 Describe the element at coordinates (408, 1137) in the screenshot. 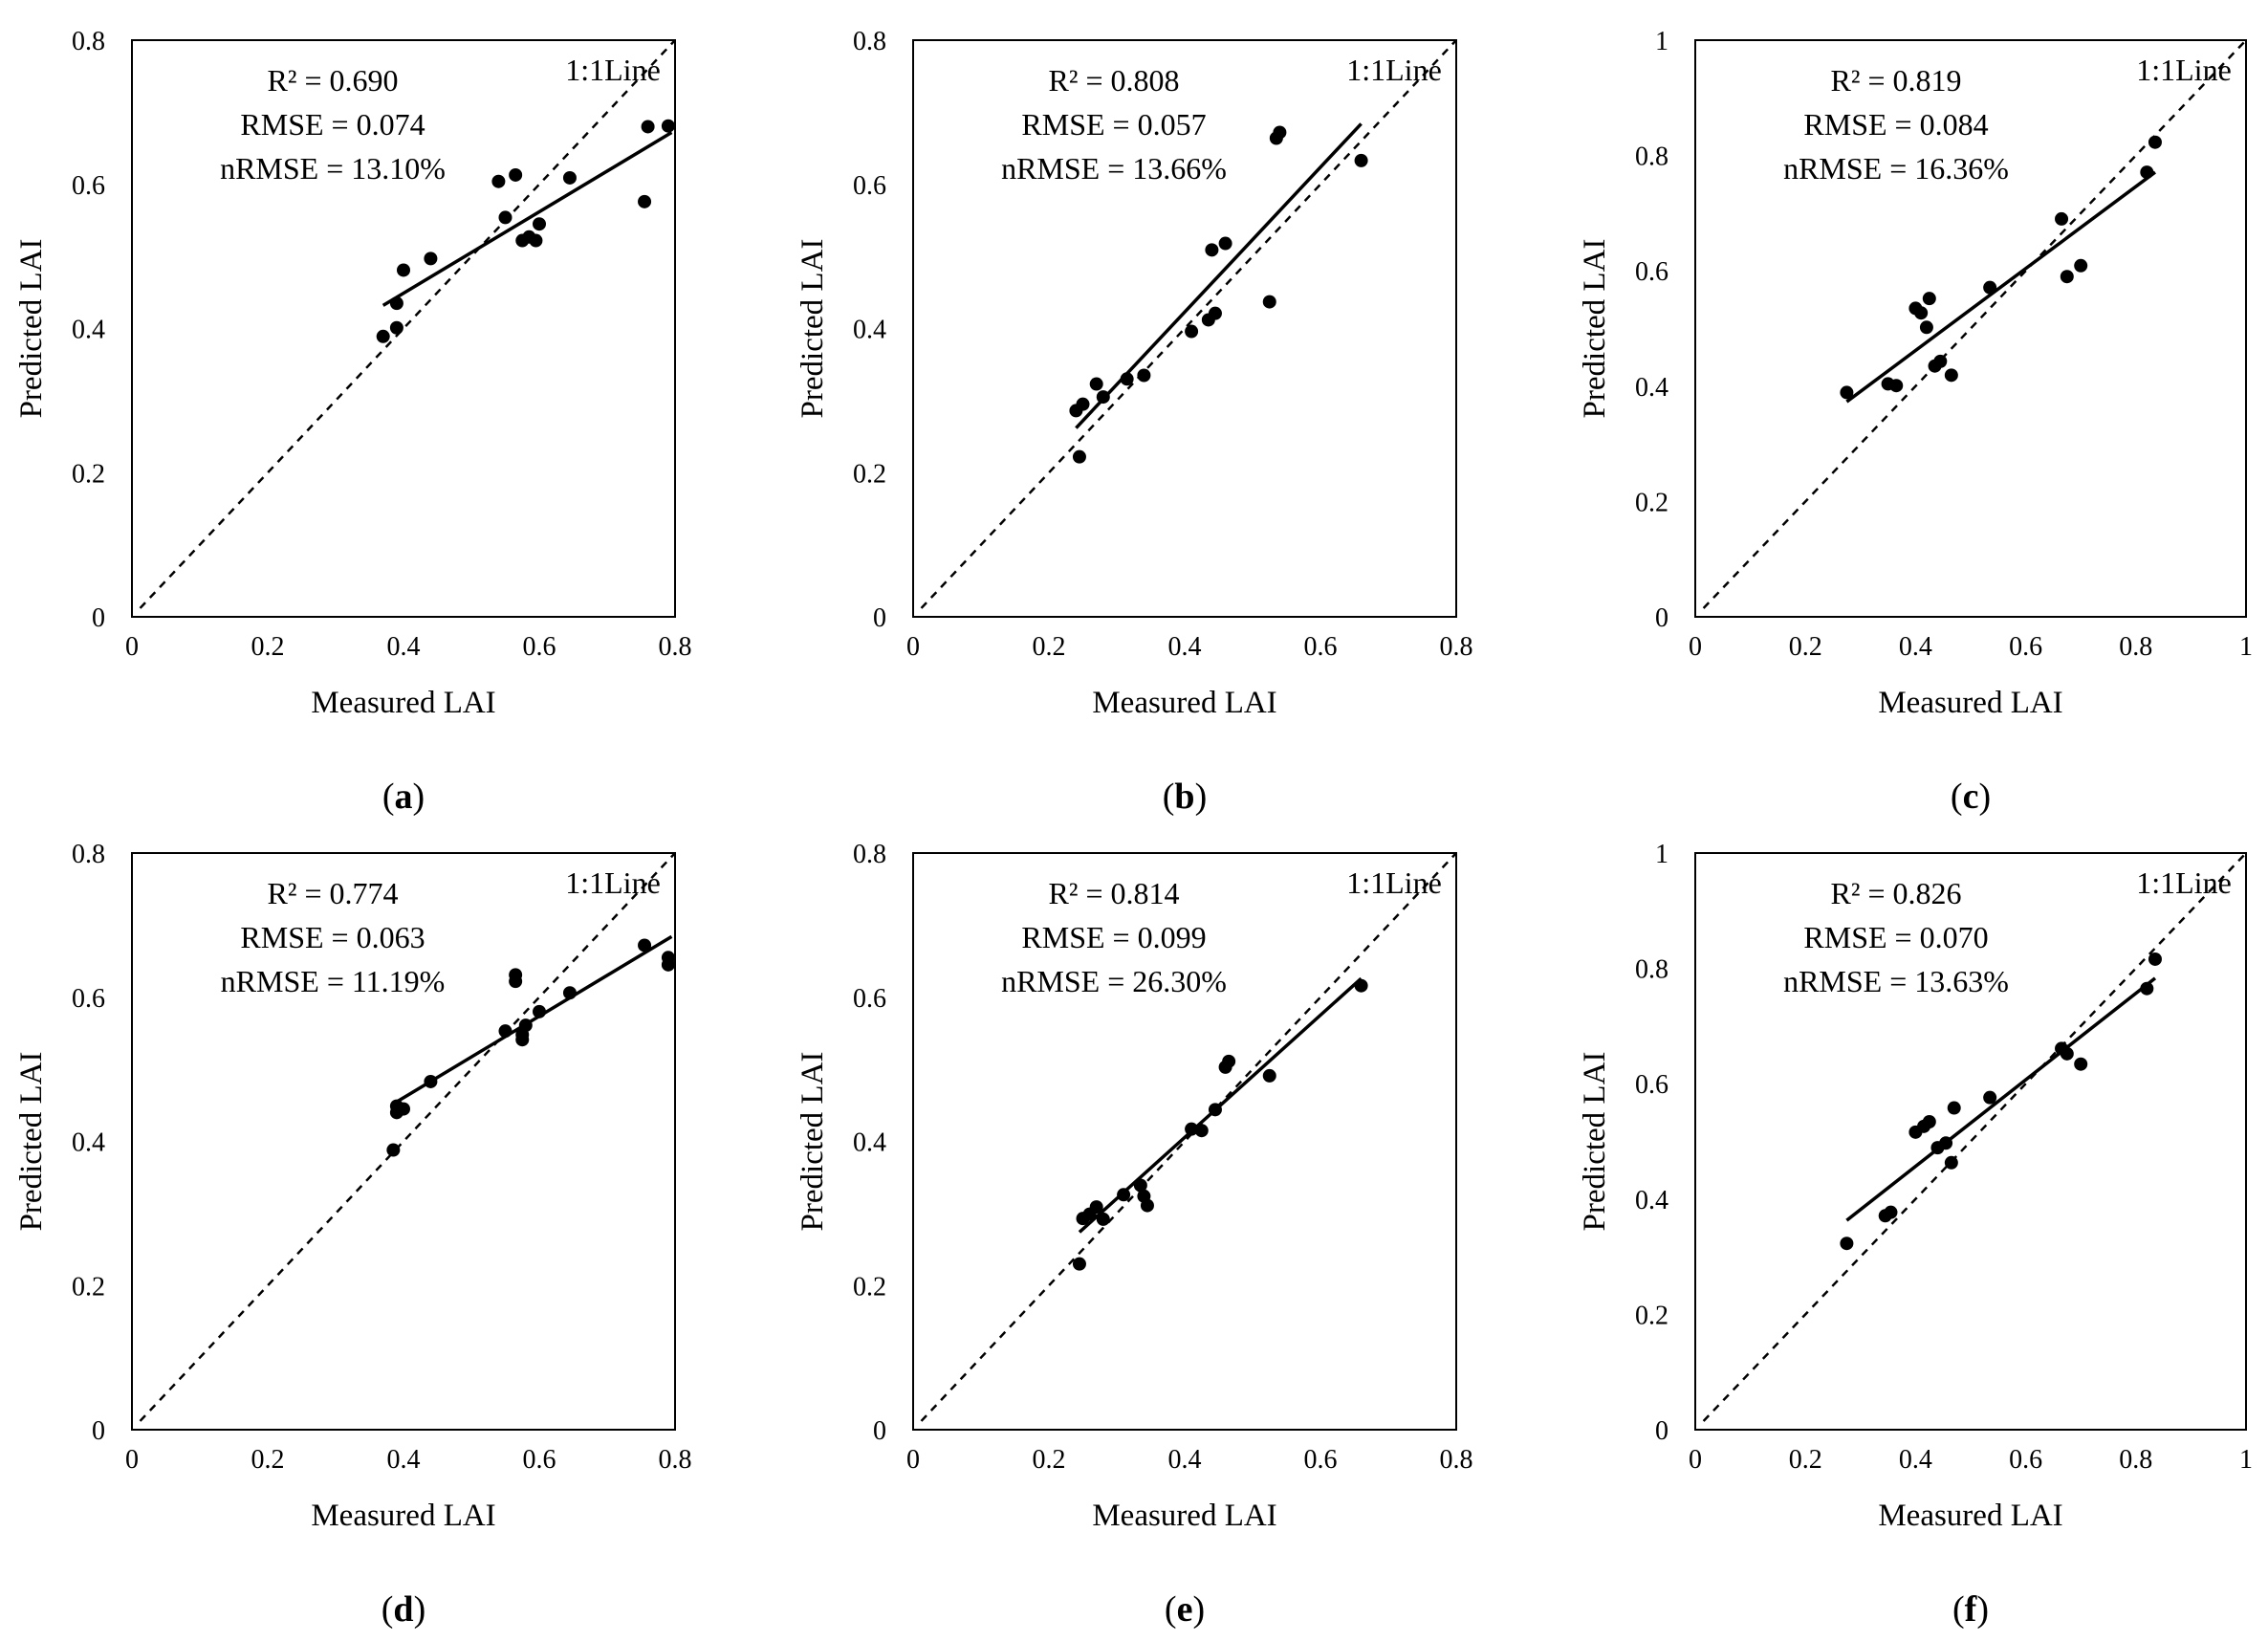

I see `one-to-one-line` at that location.